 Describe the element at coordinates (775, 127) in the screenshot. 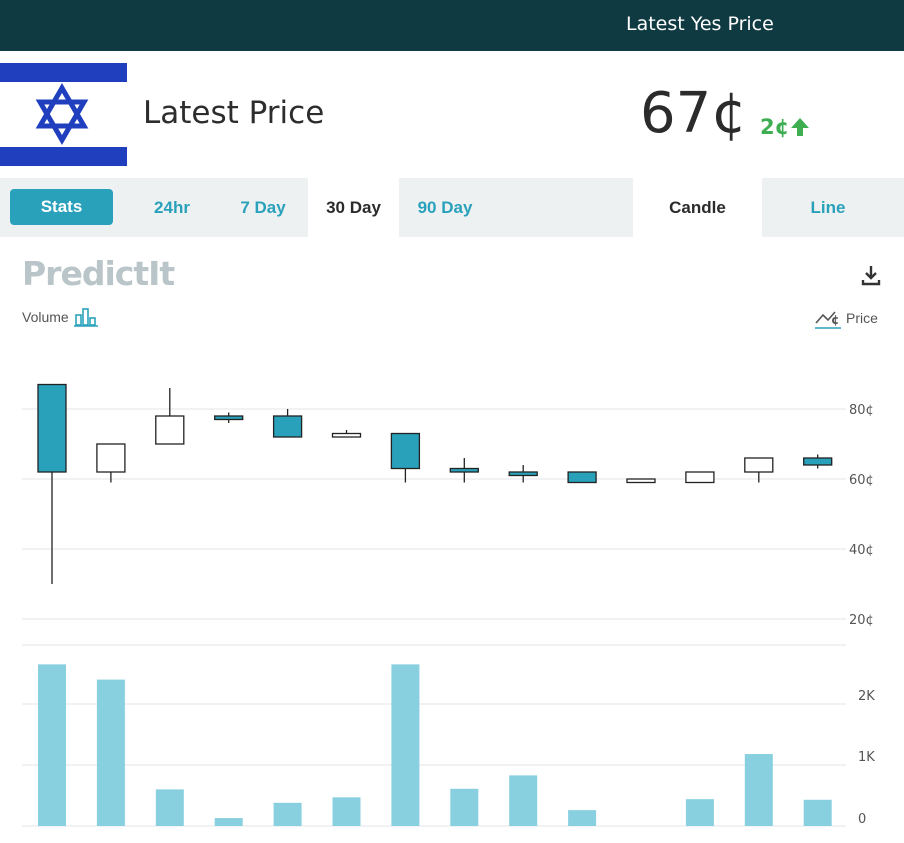

I see `price-change: 2¢` at that location.